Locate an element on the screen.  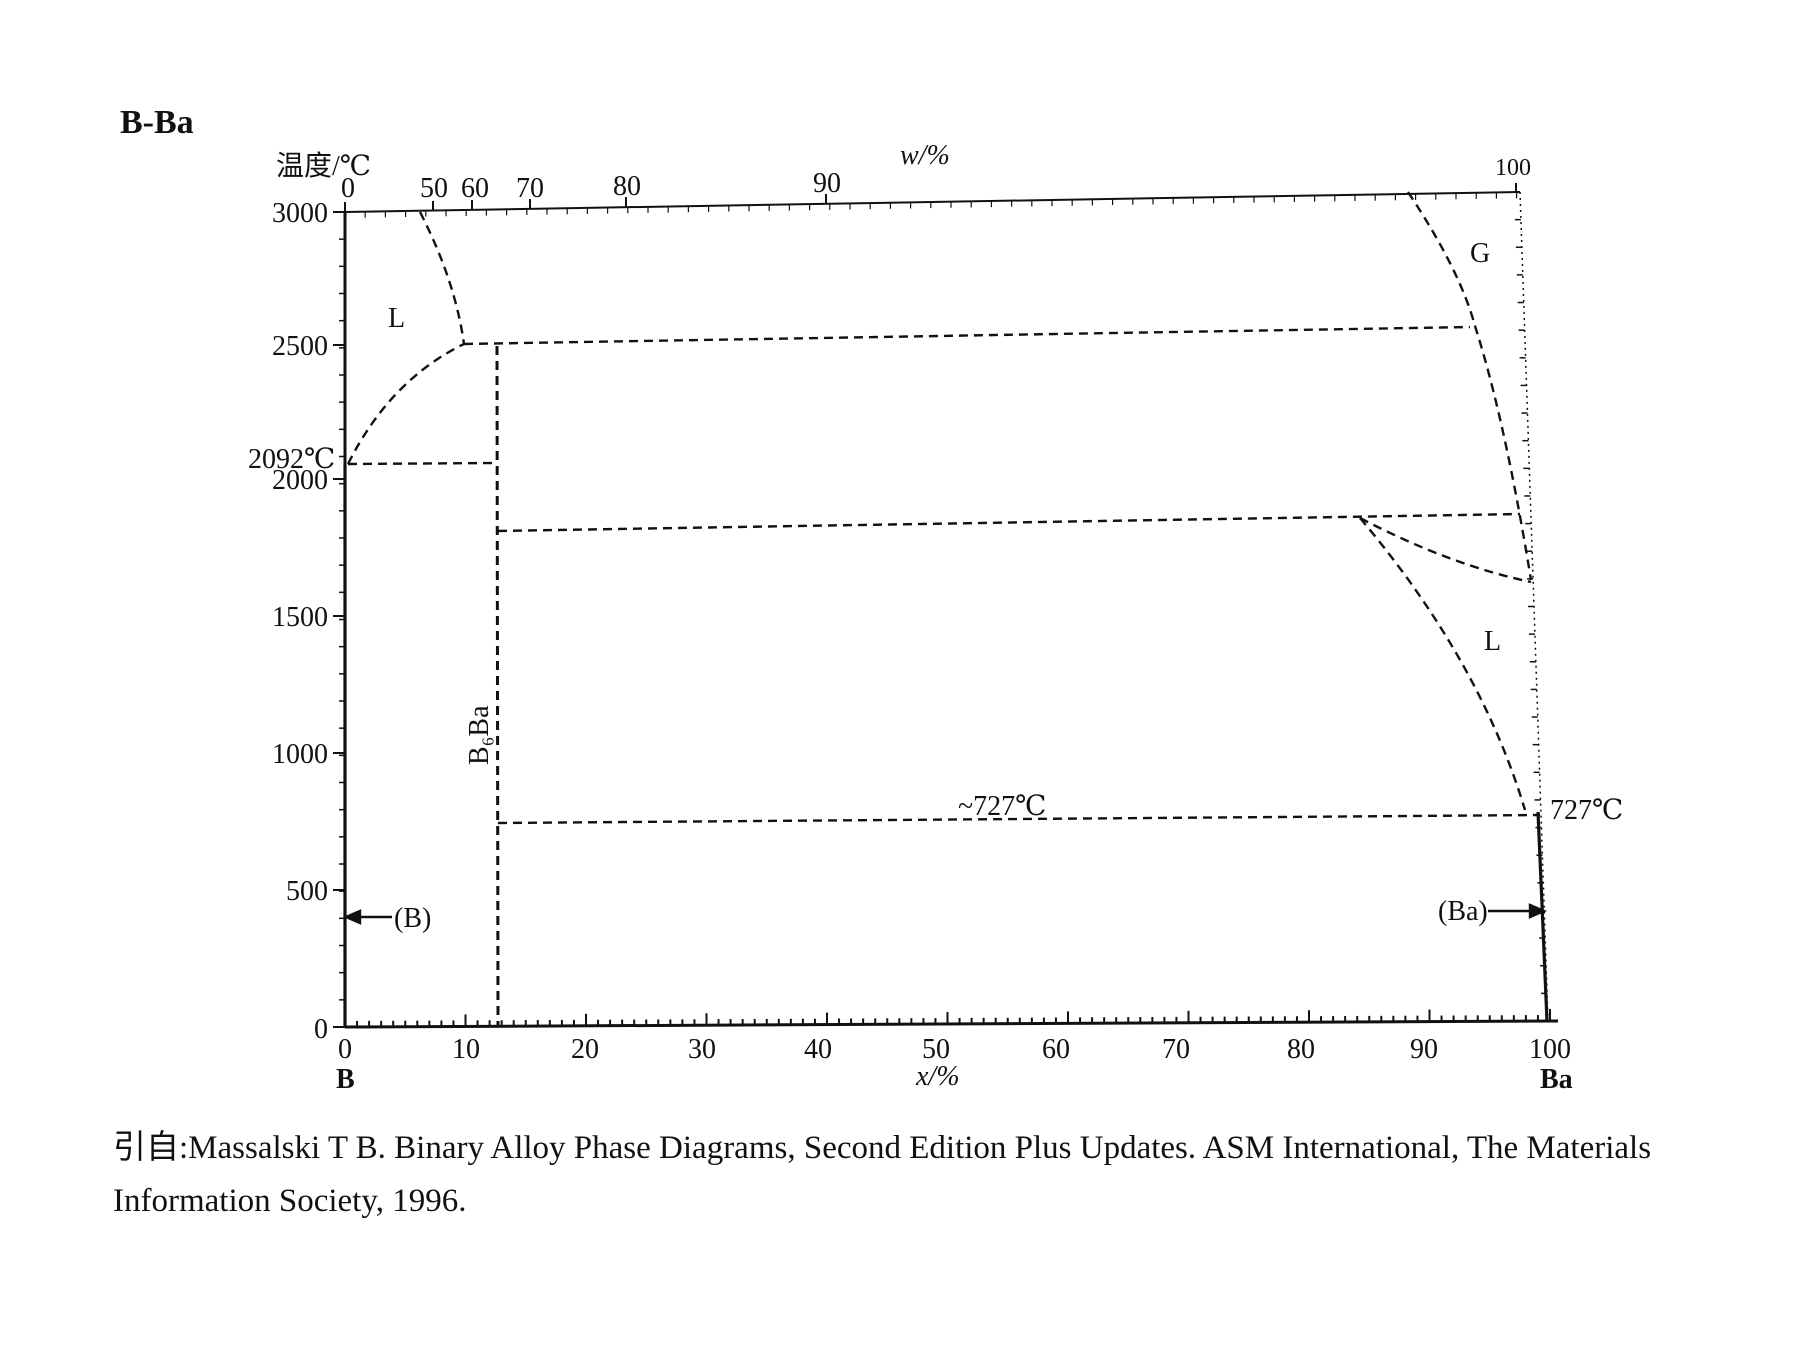
monotectic-1800-line is located at coordinates (1009, 522).